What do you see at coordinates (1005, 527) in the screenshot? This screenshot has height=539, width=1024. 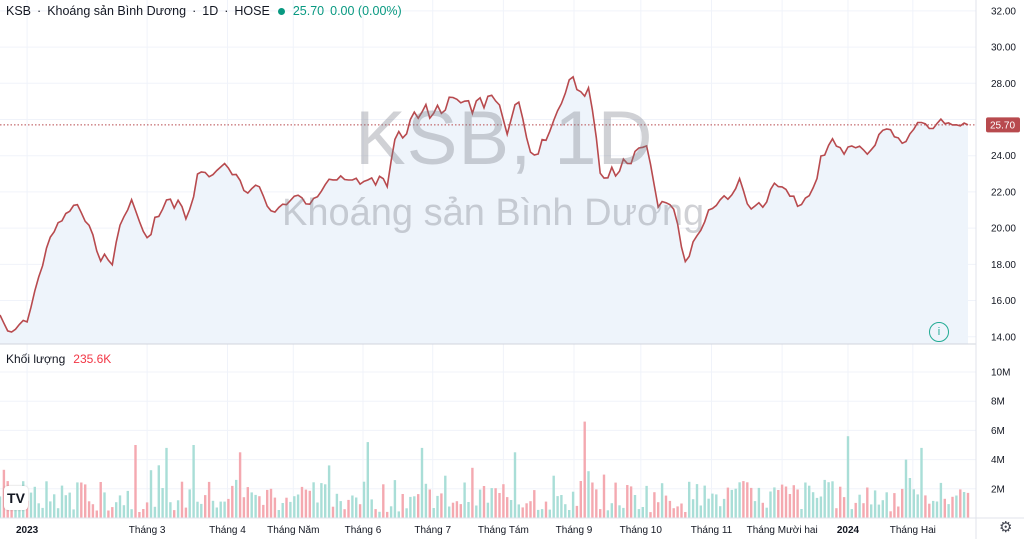 I see `gear-icon: ⚙` at bounding box center [1005, 527].